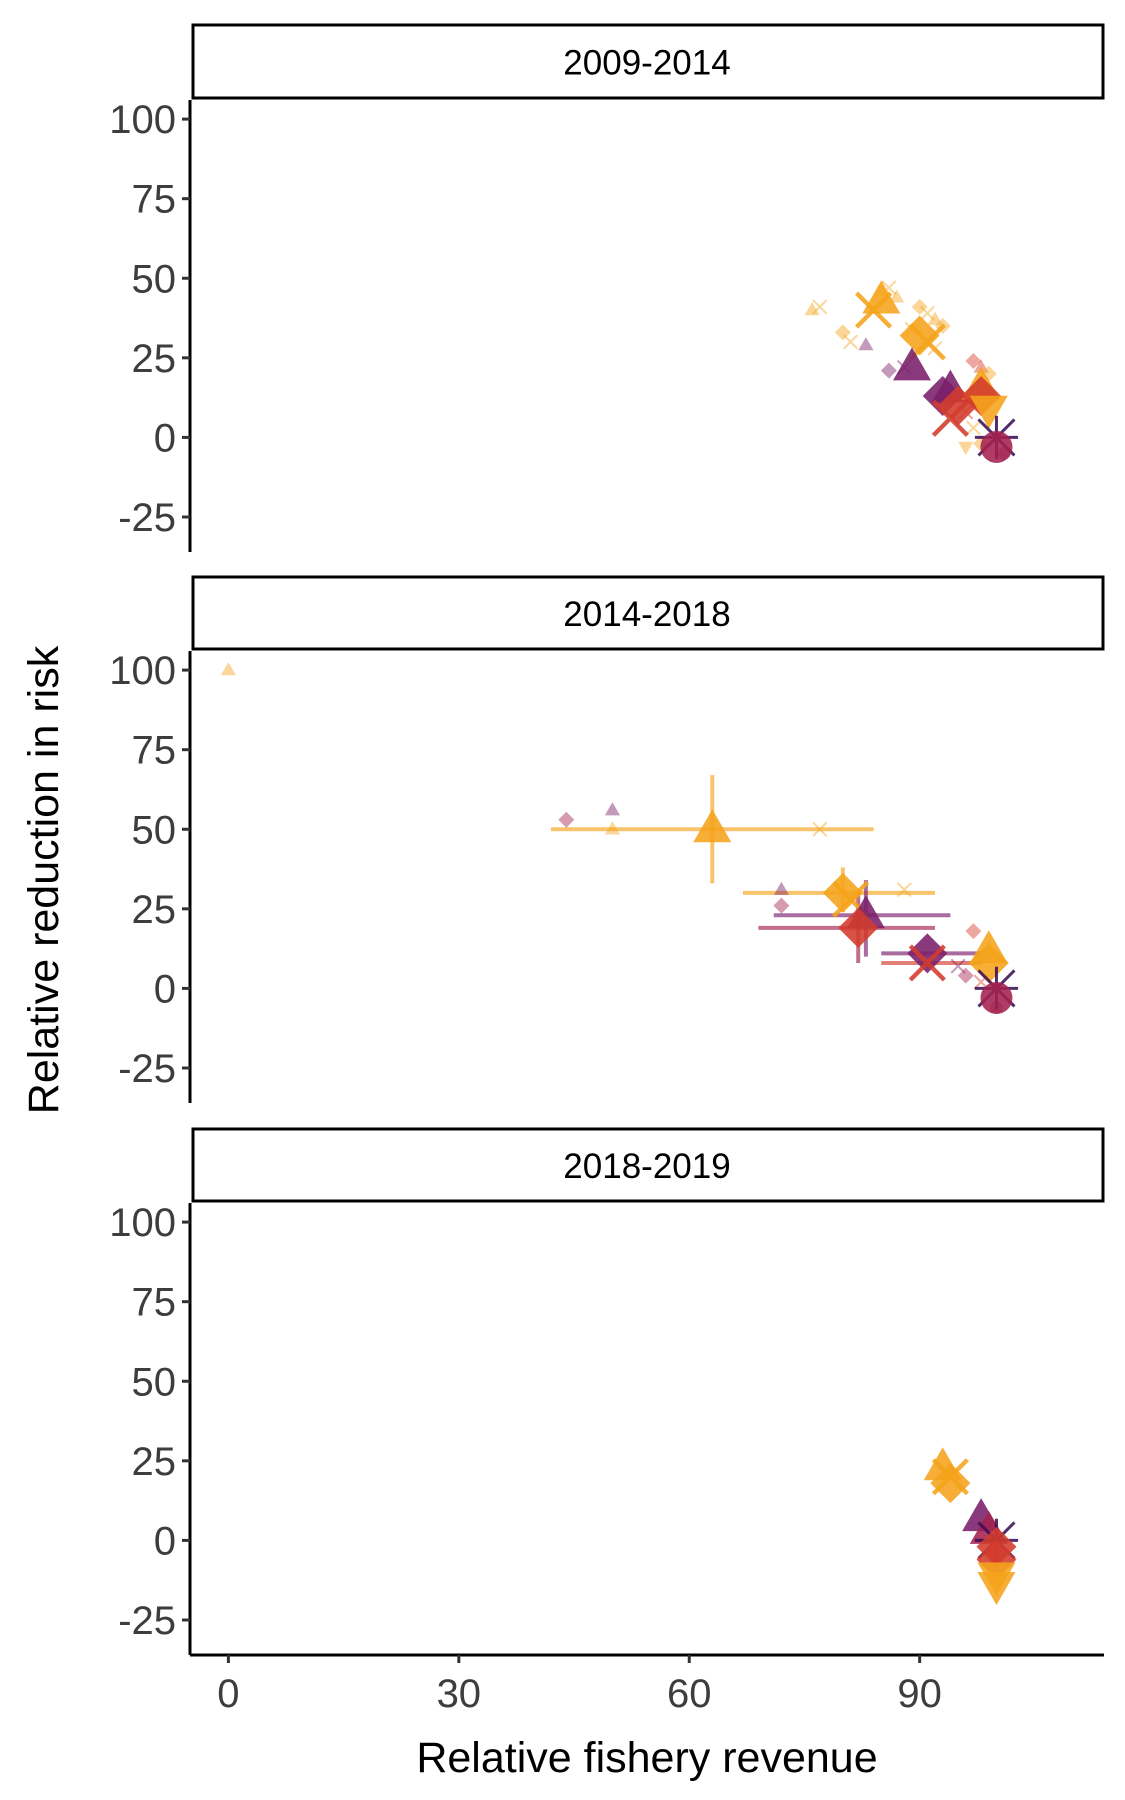 The image size is (1125, 1800). I want to click on facet-title: 2014-2018, so click(646, 614).